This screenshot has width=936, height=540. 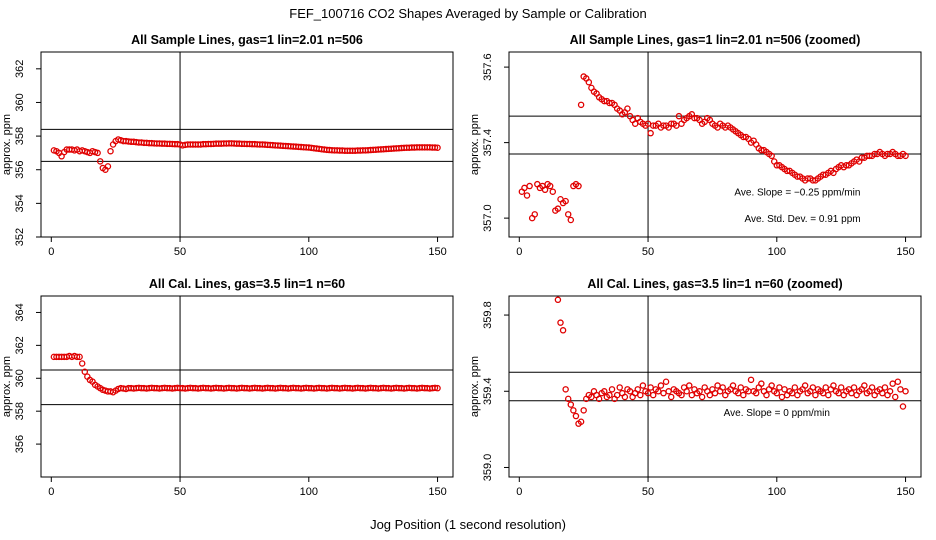 I want to click on y-tick-label: 354, so click(x=20, y=203).